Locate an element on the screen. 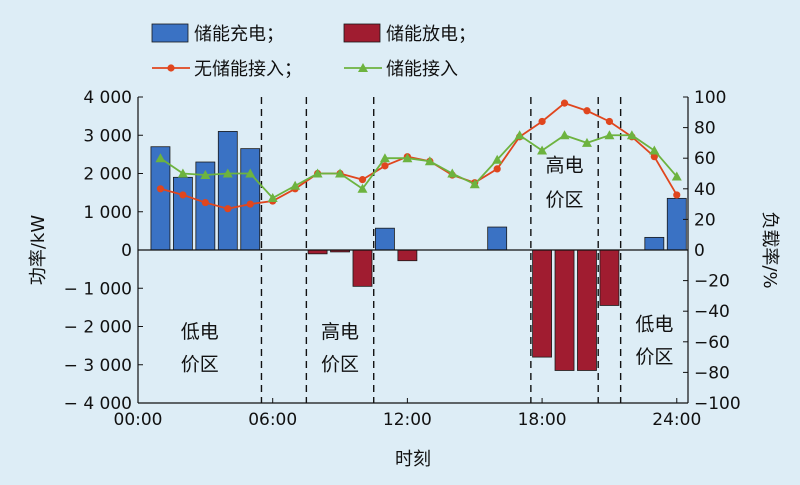 Image resolution: width=800 pixels, height=485 pixels. right-tick-label-1: 80 is located at coordinates (705, 129).